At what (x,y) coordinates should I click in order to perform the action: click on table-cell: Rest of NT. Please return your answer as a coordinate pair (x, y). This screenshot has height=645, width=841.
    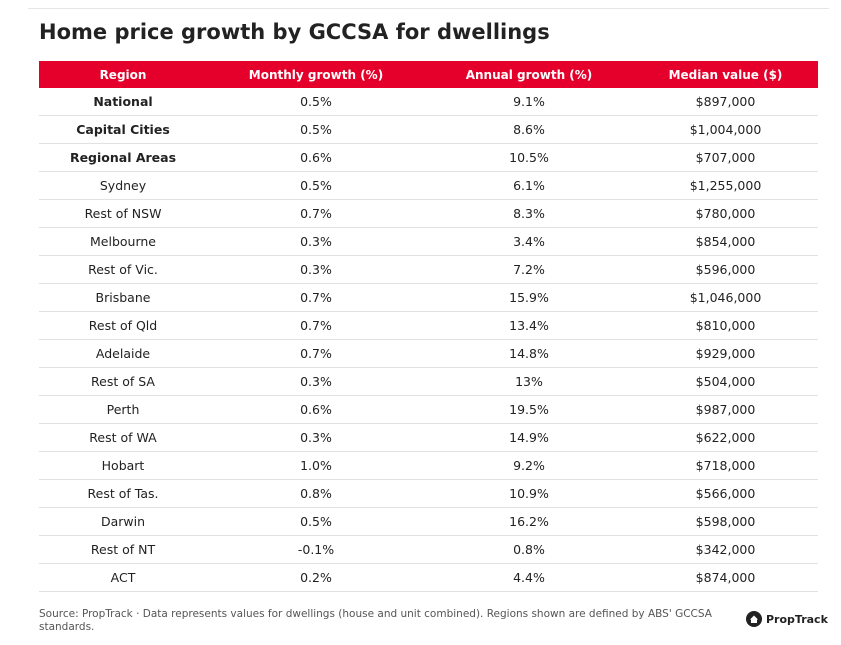
    Looking at the image, I should click on (123, 549).